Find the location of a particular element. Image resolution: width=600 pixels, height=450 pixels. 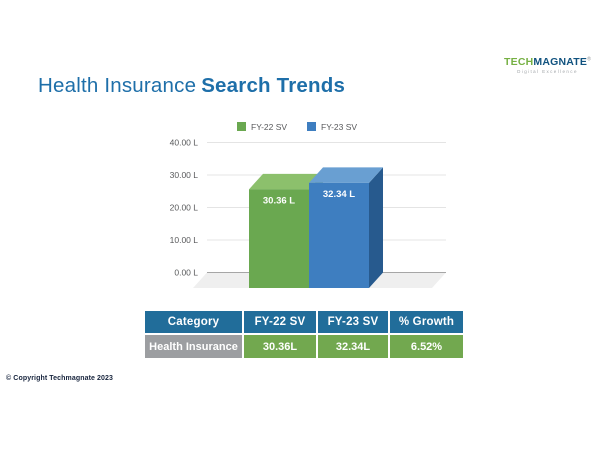

table-row: Health Insurance 30.36L 32.34L 6.52% is located at coordinates (304, 346).